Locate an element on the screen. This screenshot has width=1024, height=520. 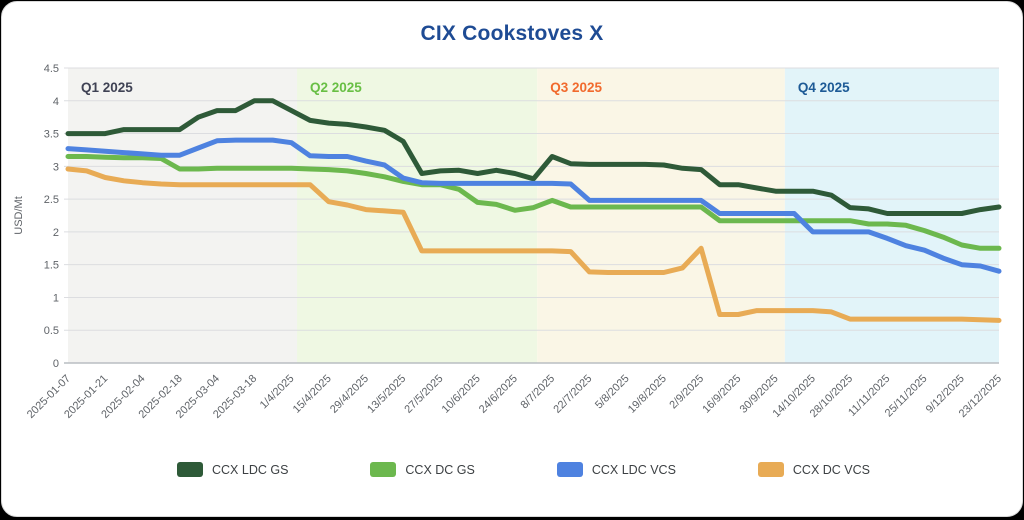
legend-label: CCX LDC VCS is located at coordinates (634, 470).